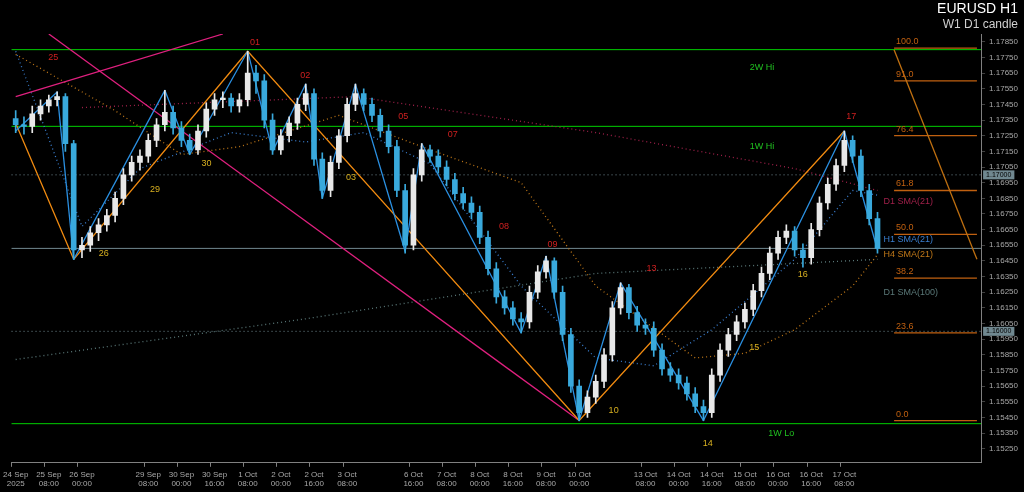 The width and height of the screenshot is (1024, 492). I want to click on x-tick-label: 2 Oct 00:00, so click(281, 479).